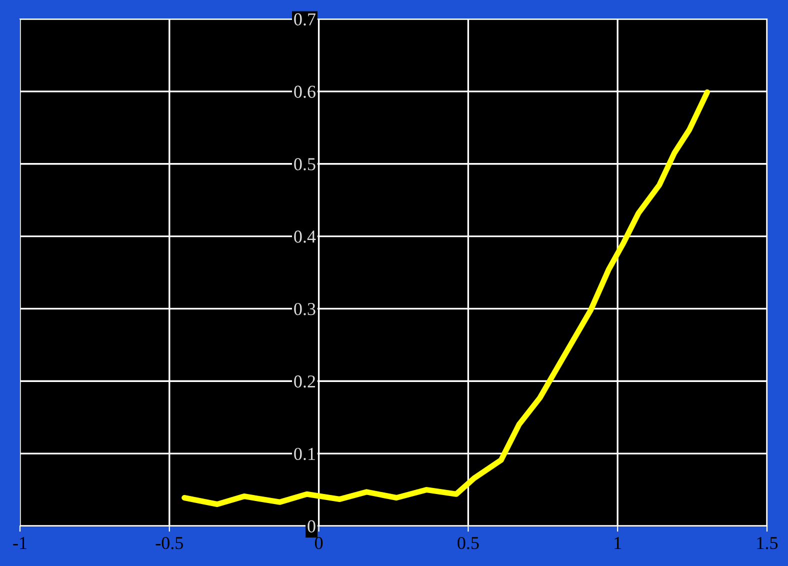 This screenshot has height=566, width=788. Describe the element at coordinates (618, 543) in the screenshot. I see `x-tick-label: 1` at that location.